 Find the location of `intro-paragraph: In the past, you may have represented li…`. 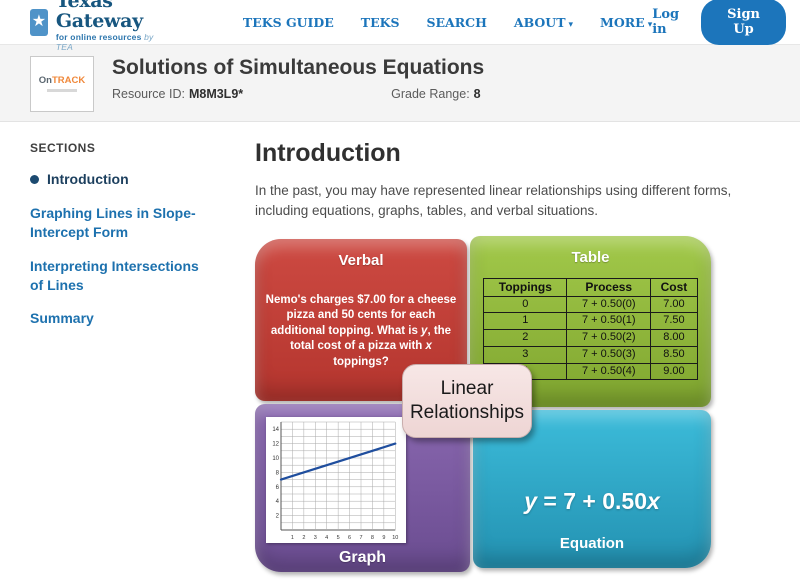

intro-paragraph: In the past, you may have represented li… is located at coordinates (493, 201).